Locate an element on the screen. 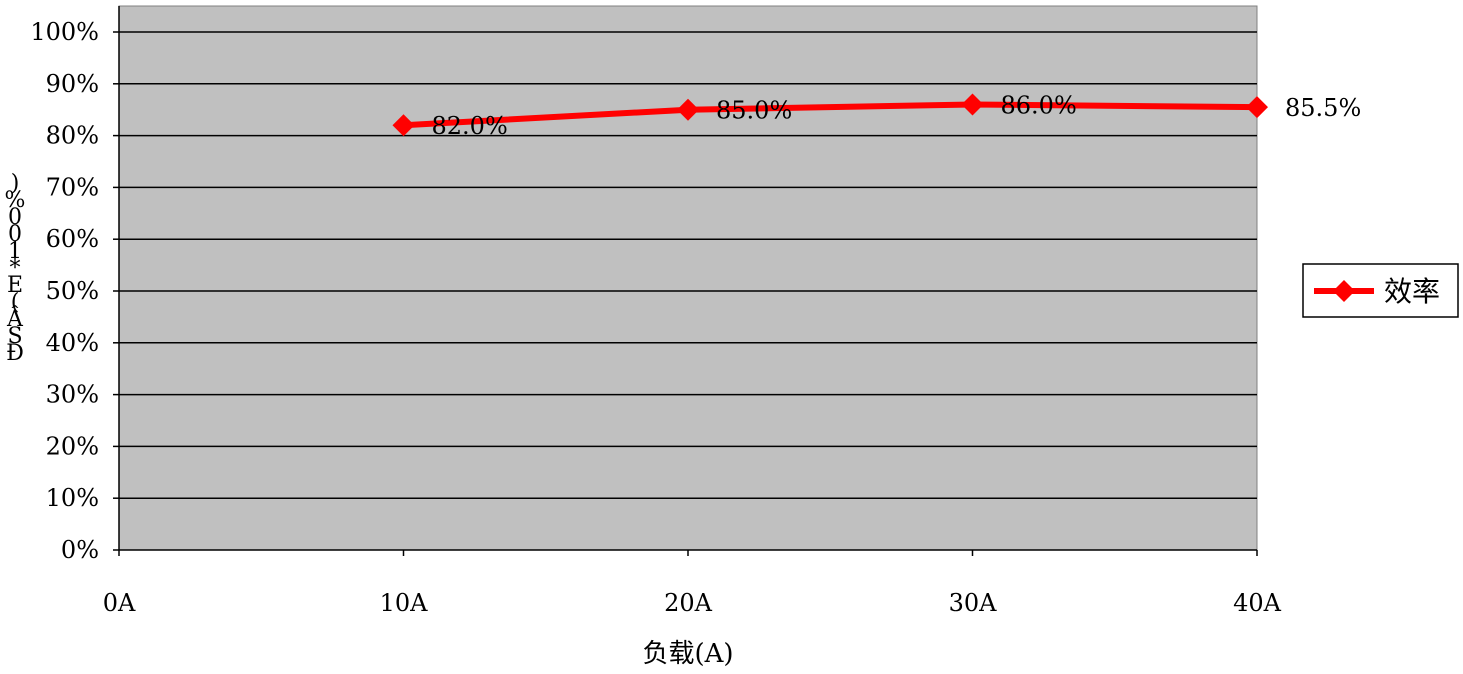 The image size is (1463, 674). series-line is located at coordinates (830, 115).